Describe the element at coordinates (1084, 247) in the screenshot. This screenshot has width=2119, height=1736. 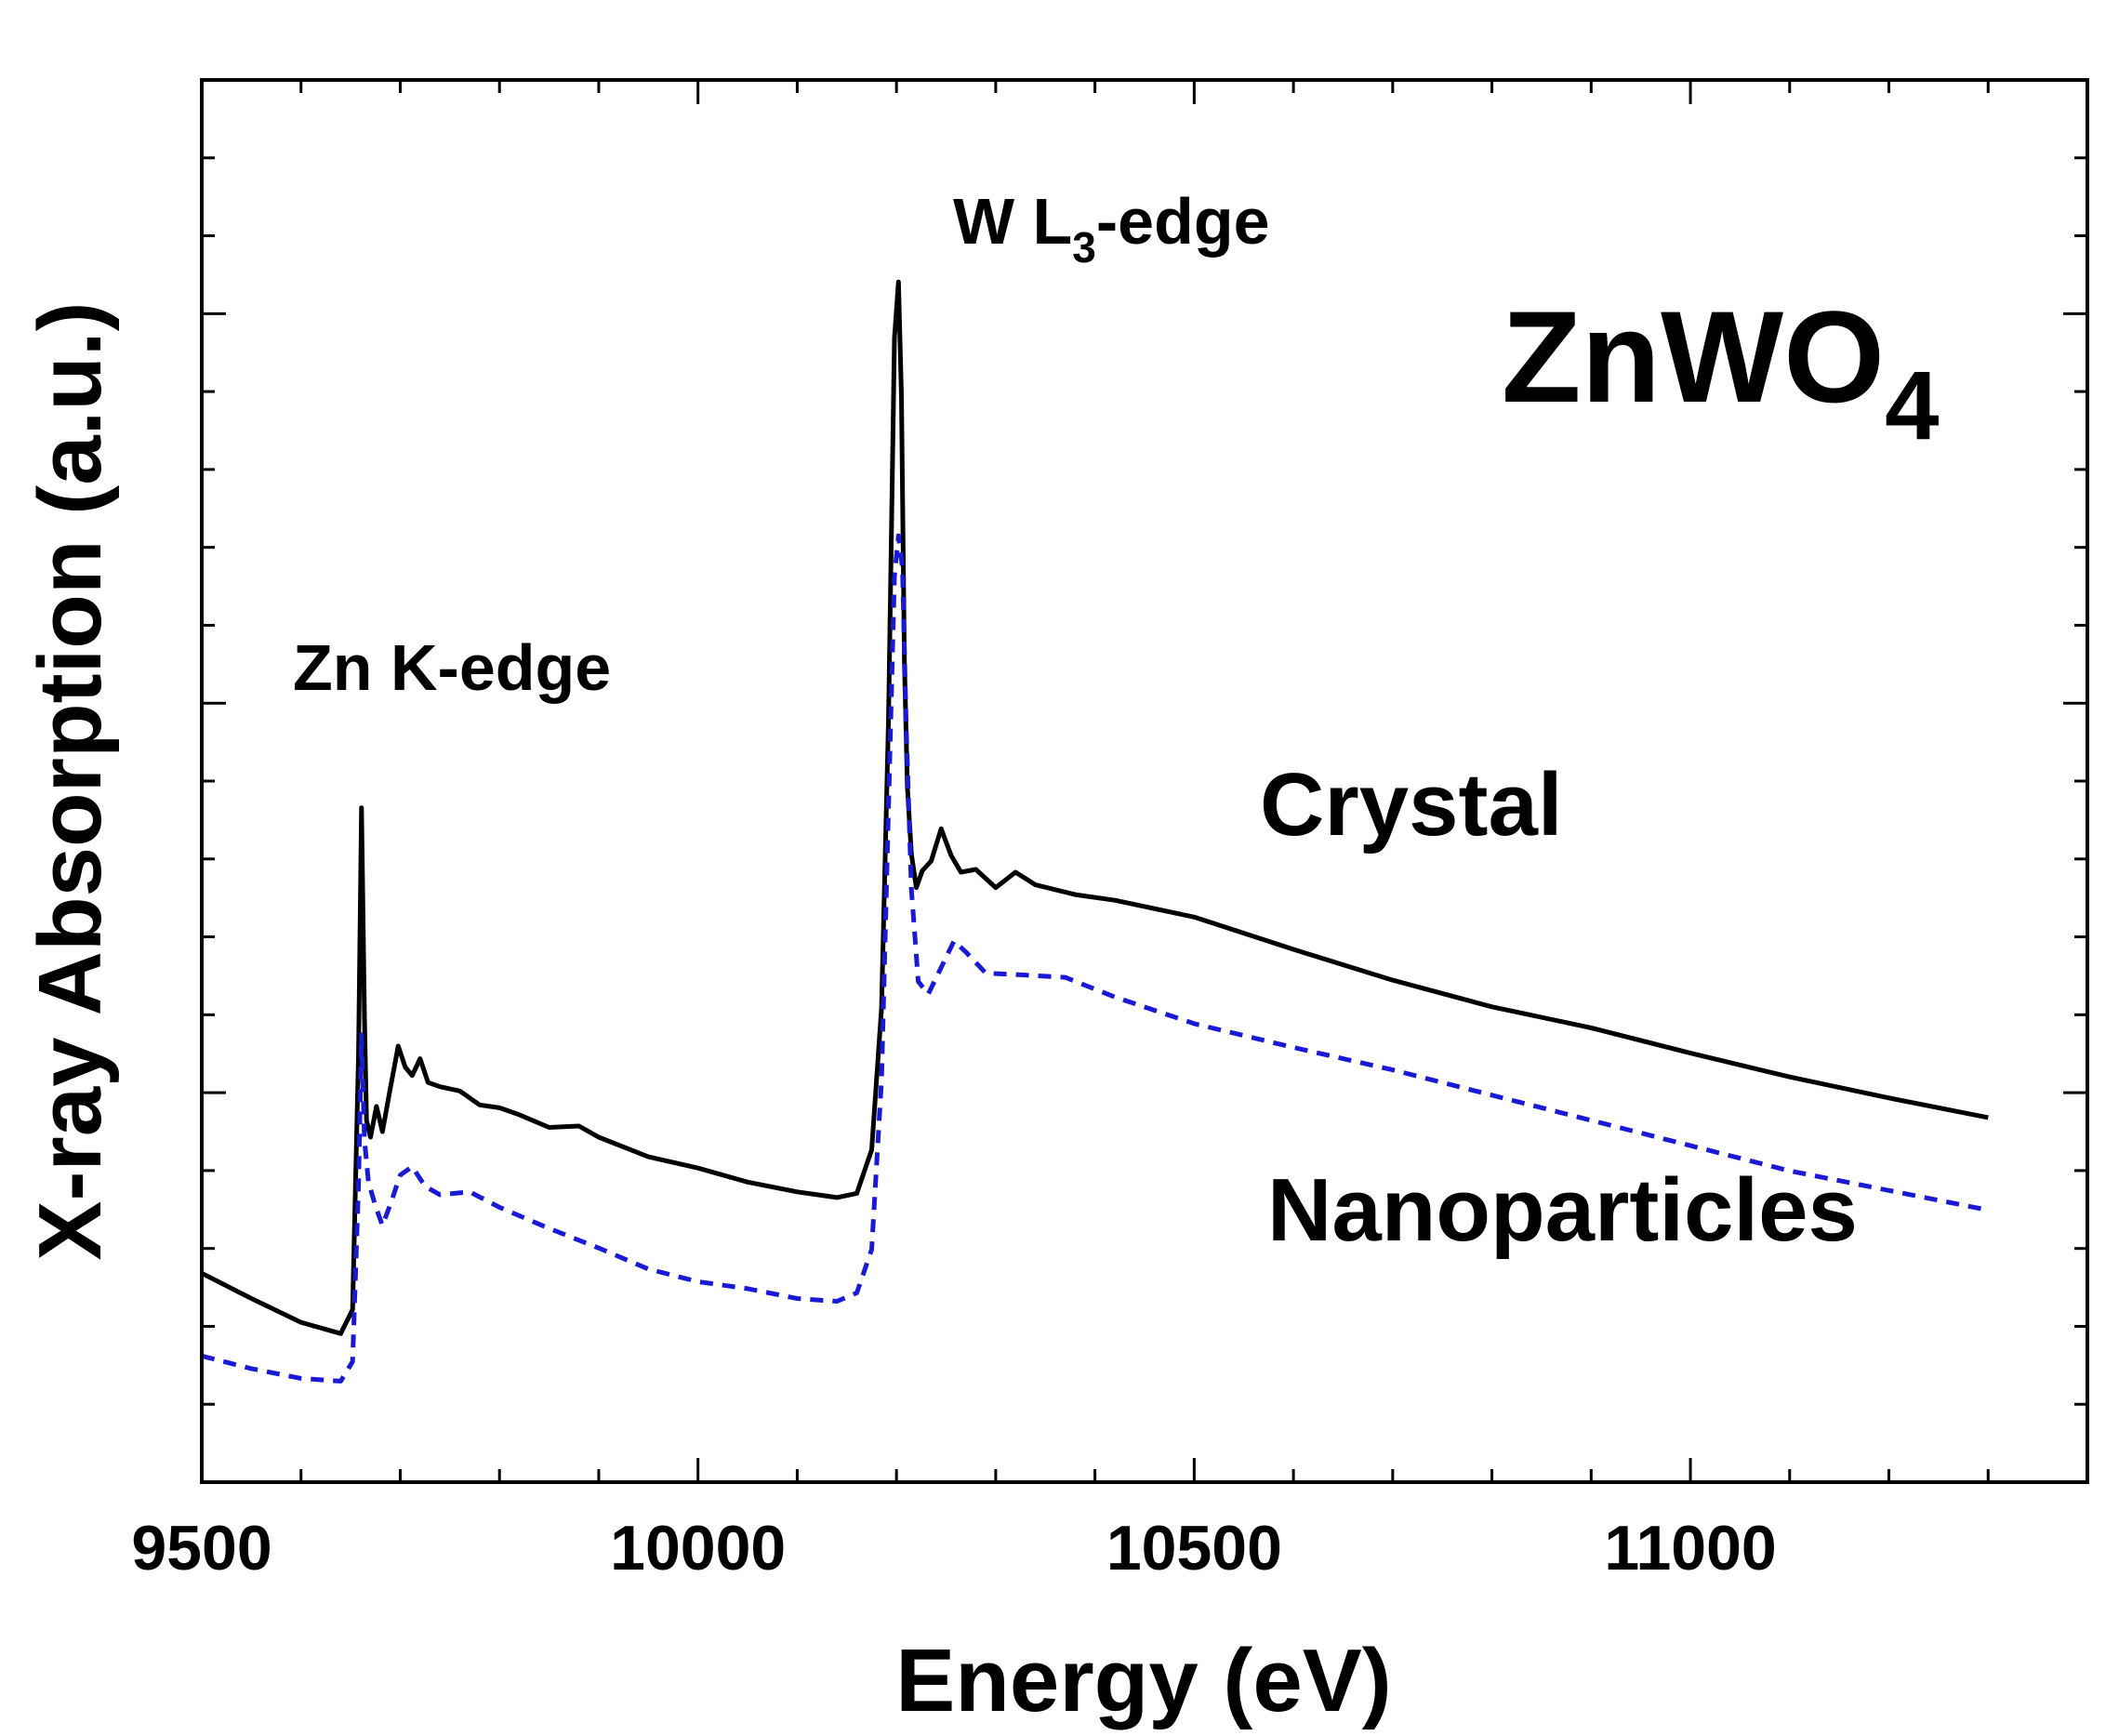
I see `w-edge-subscript: 3` at that location.